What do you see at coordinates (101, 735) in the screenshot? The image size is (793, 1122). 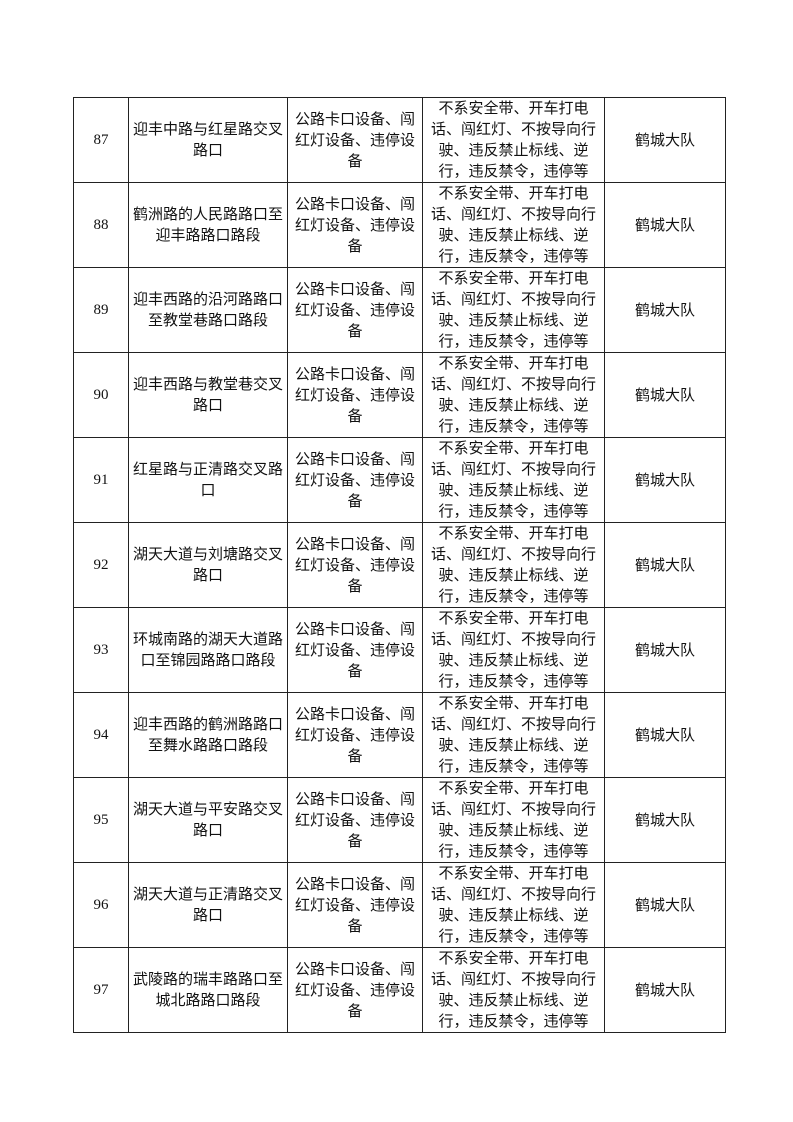 I see `row-number: 94` at bounding box center [101, 735].